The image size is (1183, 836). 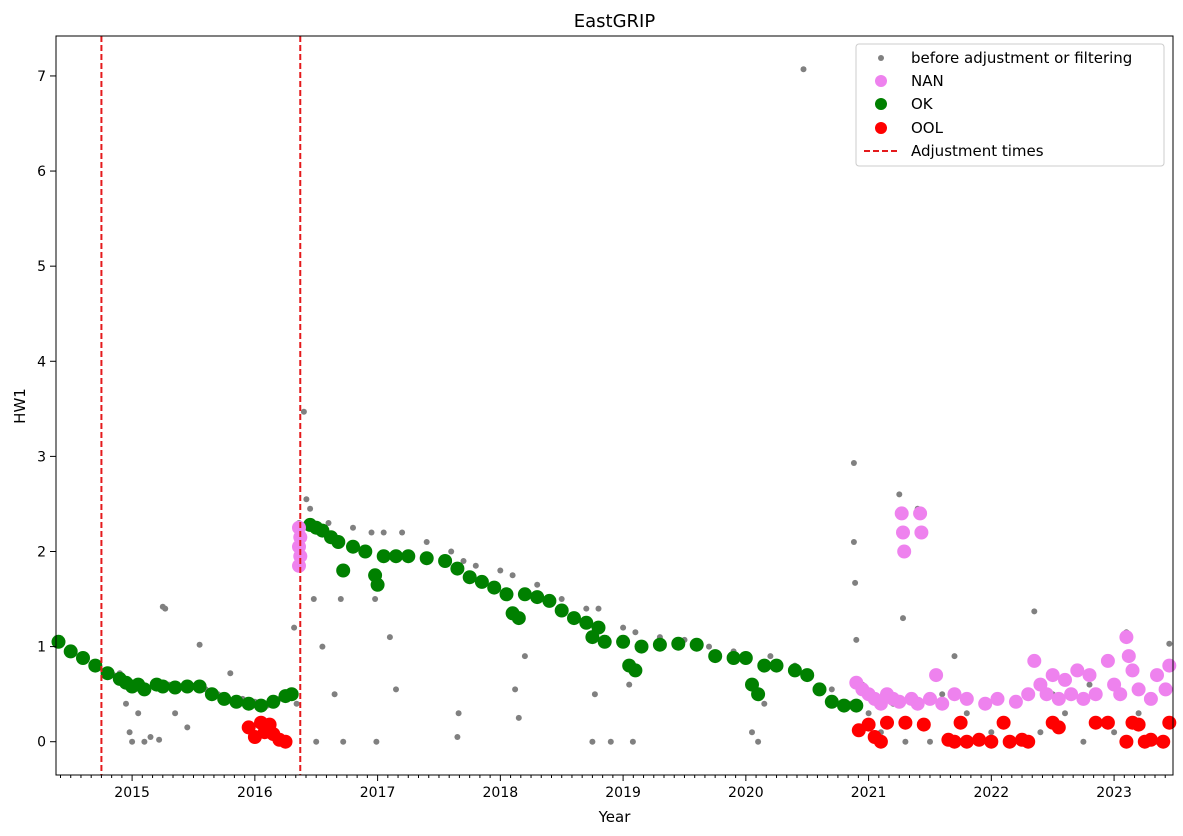 I want to click on x-tick-label: 2020, so click(x=746, y=793).